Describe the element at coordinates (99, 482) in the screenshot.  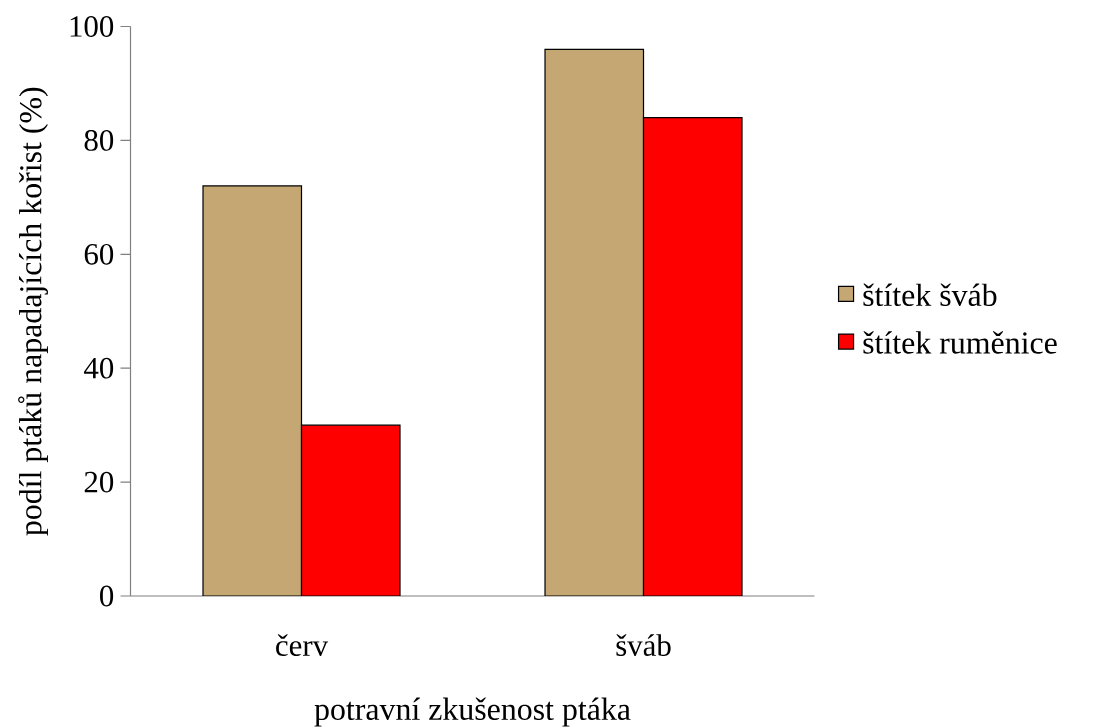
I see `y-tick-label: 20` at that location.